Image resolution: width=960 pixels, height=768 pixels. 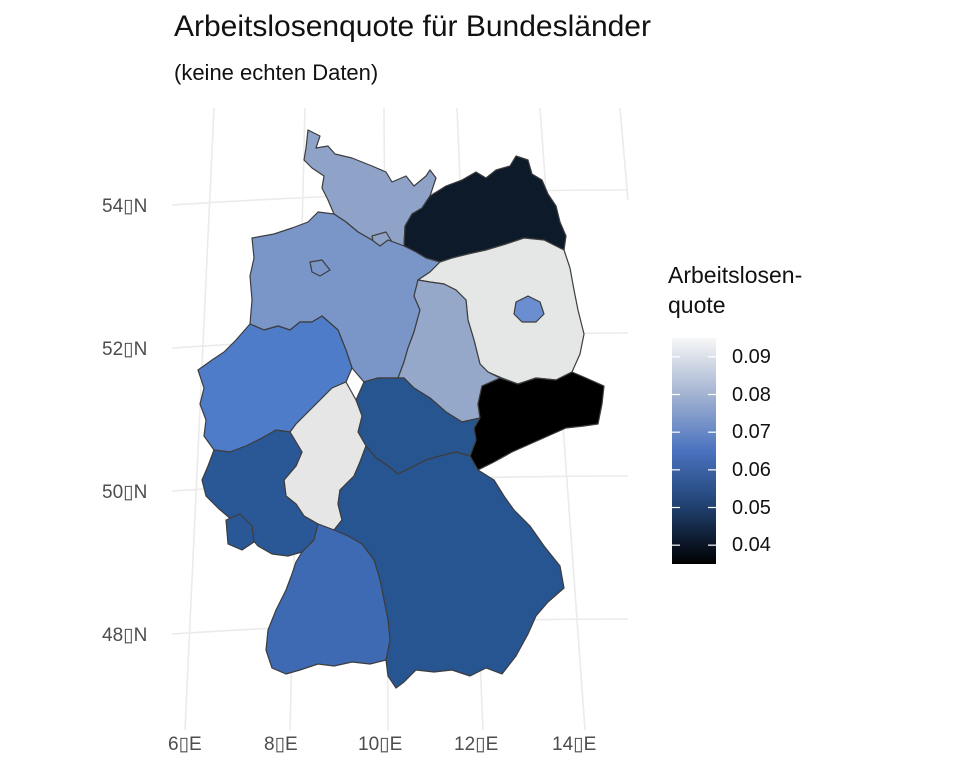 What do you see at coordinates (281, 744) in the screenshot?
I see `lon-label-8: 8▯E` at bounding box center [281, 744].